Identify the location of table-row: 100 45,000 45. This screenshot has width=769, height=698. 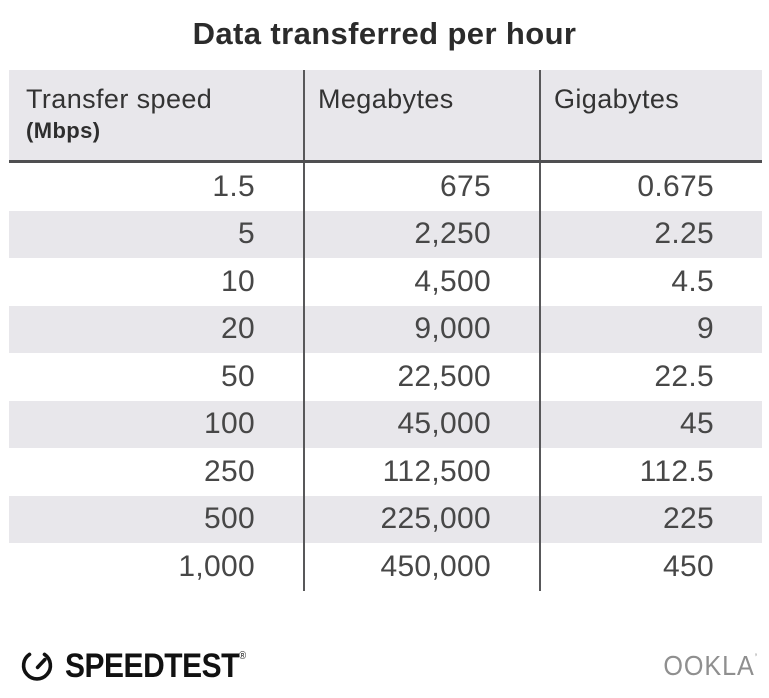
(385, 424).